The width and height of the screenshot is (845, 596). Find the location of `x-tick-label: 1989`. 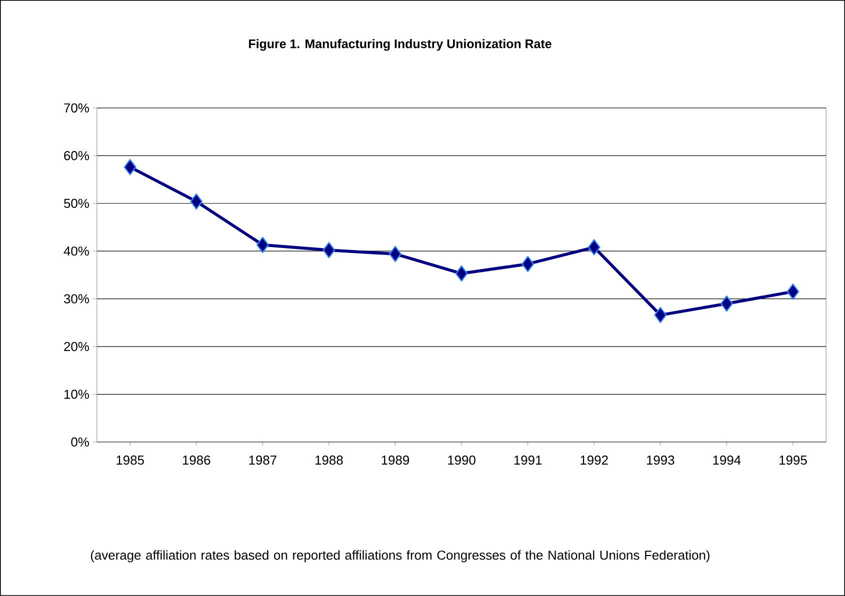

x-tick-label: 1989 is located at coordinates (396, 460).